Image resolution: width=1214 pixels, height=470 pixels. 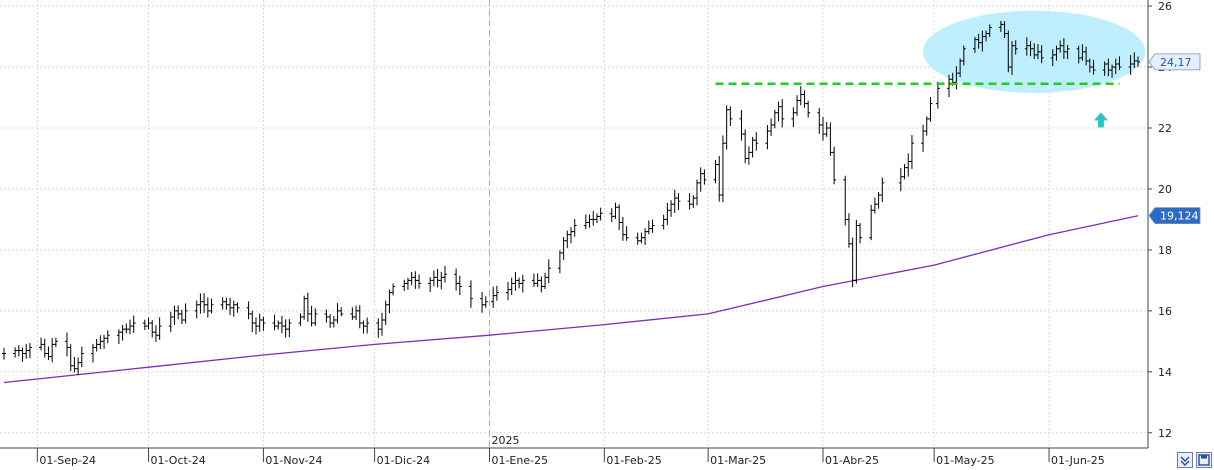 What do you see at coordinates (1194, 460) in the screenshot?
I see `chart-toolbar` at bounding box center [1194, 460].